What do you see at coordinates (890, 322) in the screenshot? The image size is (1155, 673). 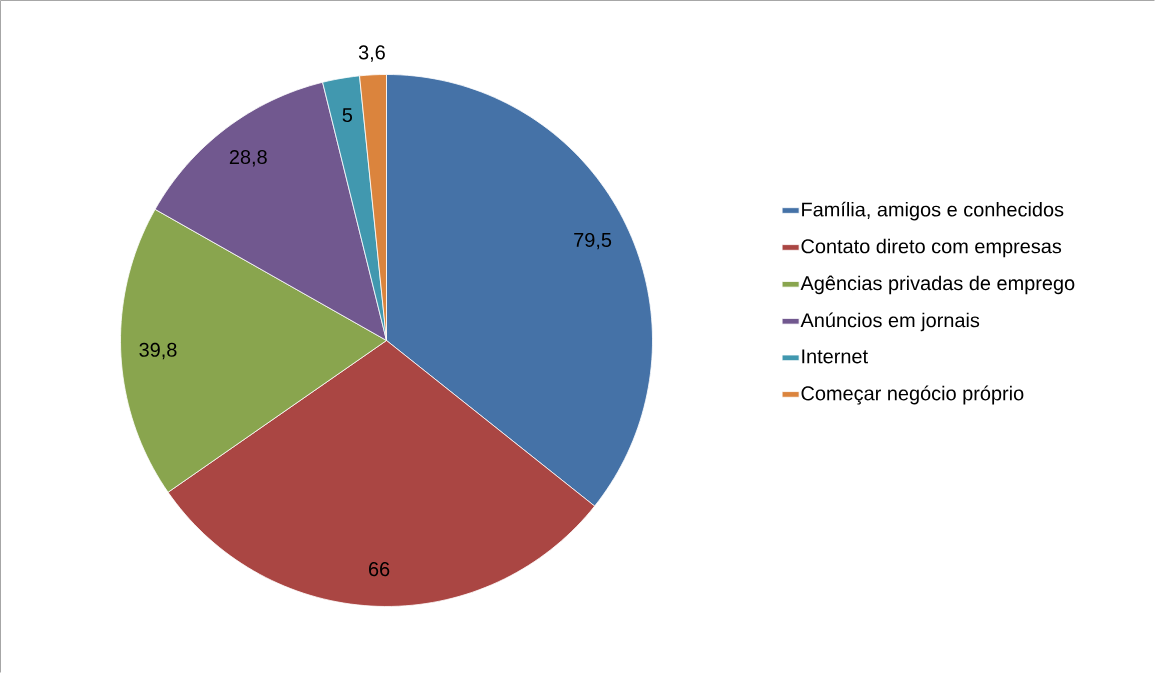 I see `legend-label: Anúncios em jornais` at bounding box center [890, 322].